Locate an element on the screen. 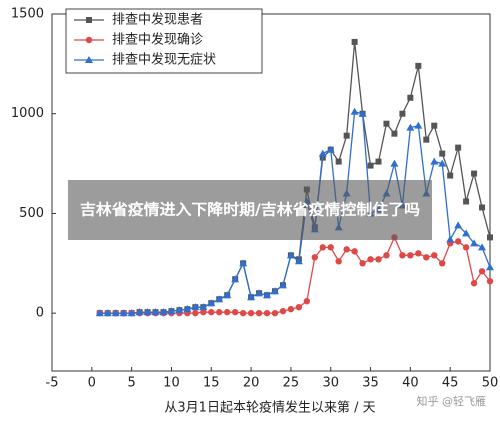 The height and width of the screenshot is (422, 500). x-tick-label: 10 is located at coordinates (171, 383).